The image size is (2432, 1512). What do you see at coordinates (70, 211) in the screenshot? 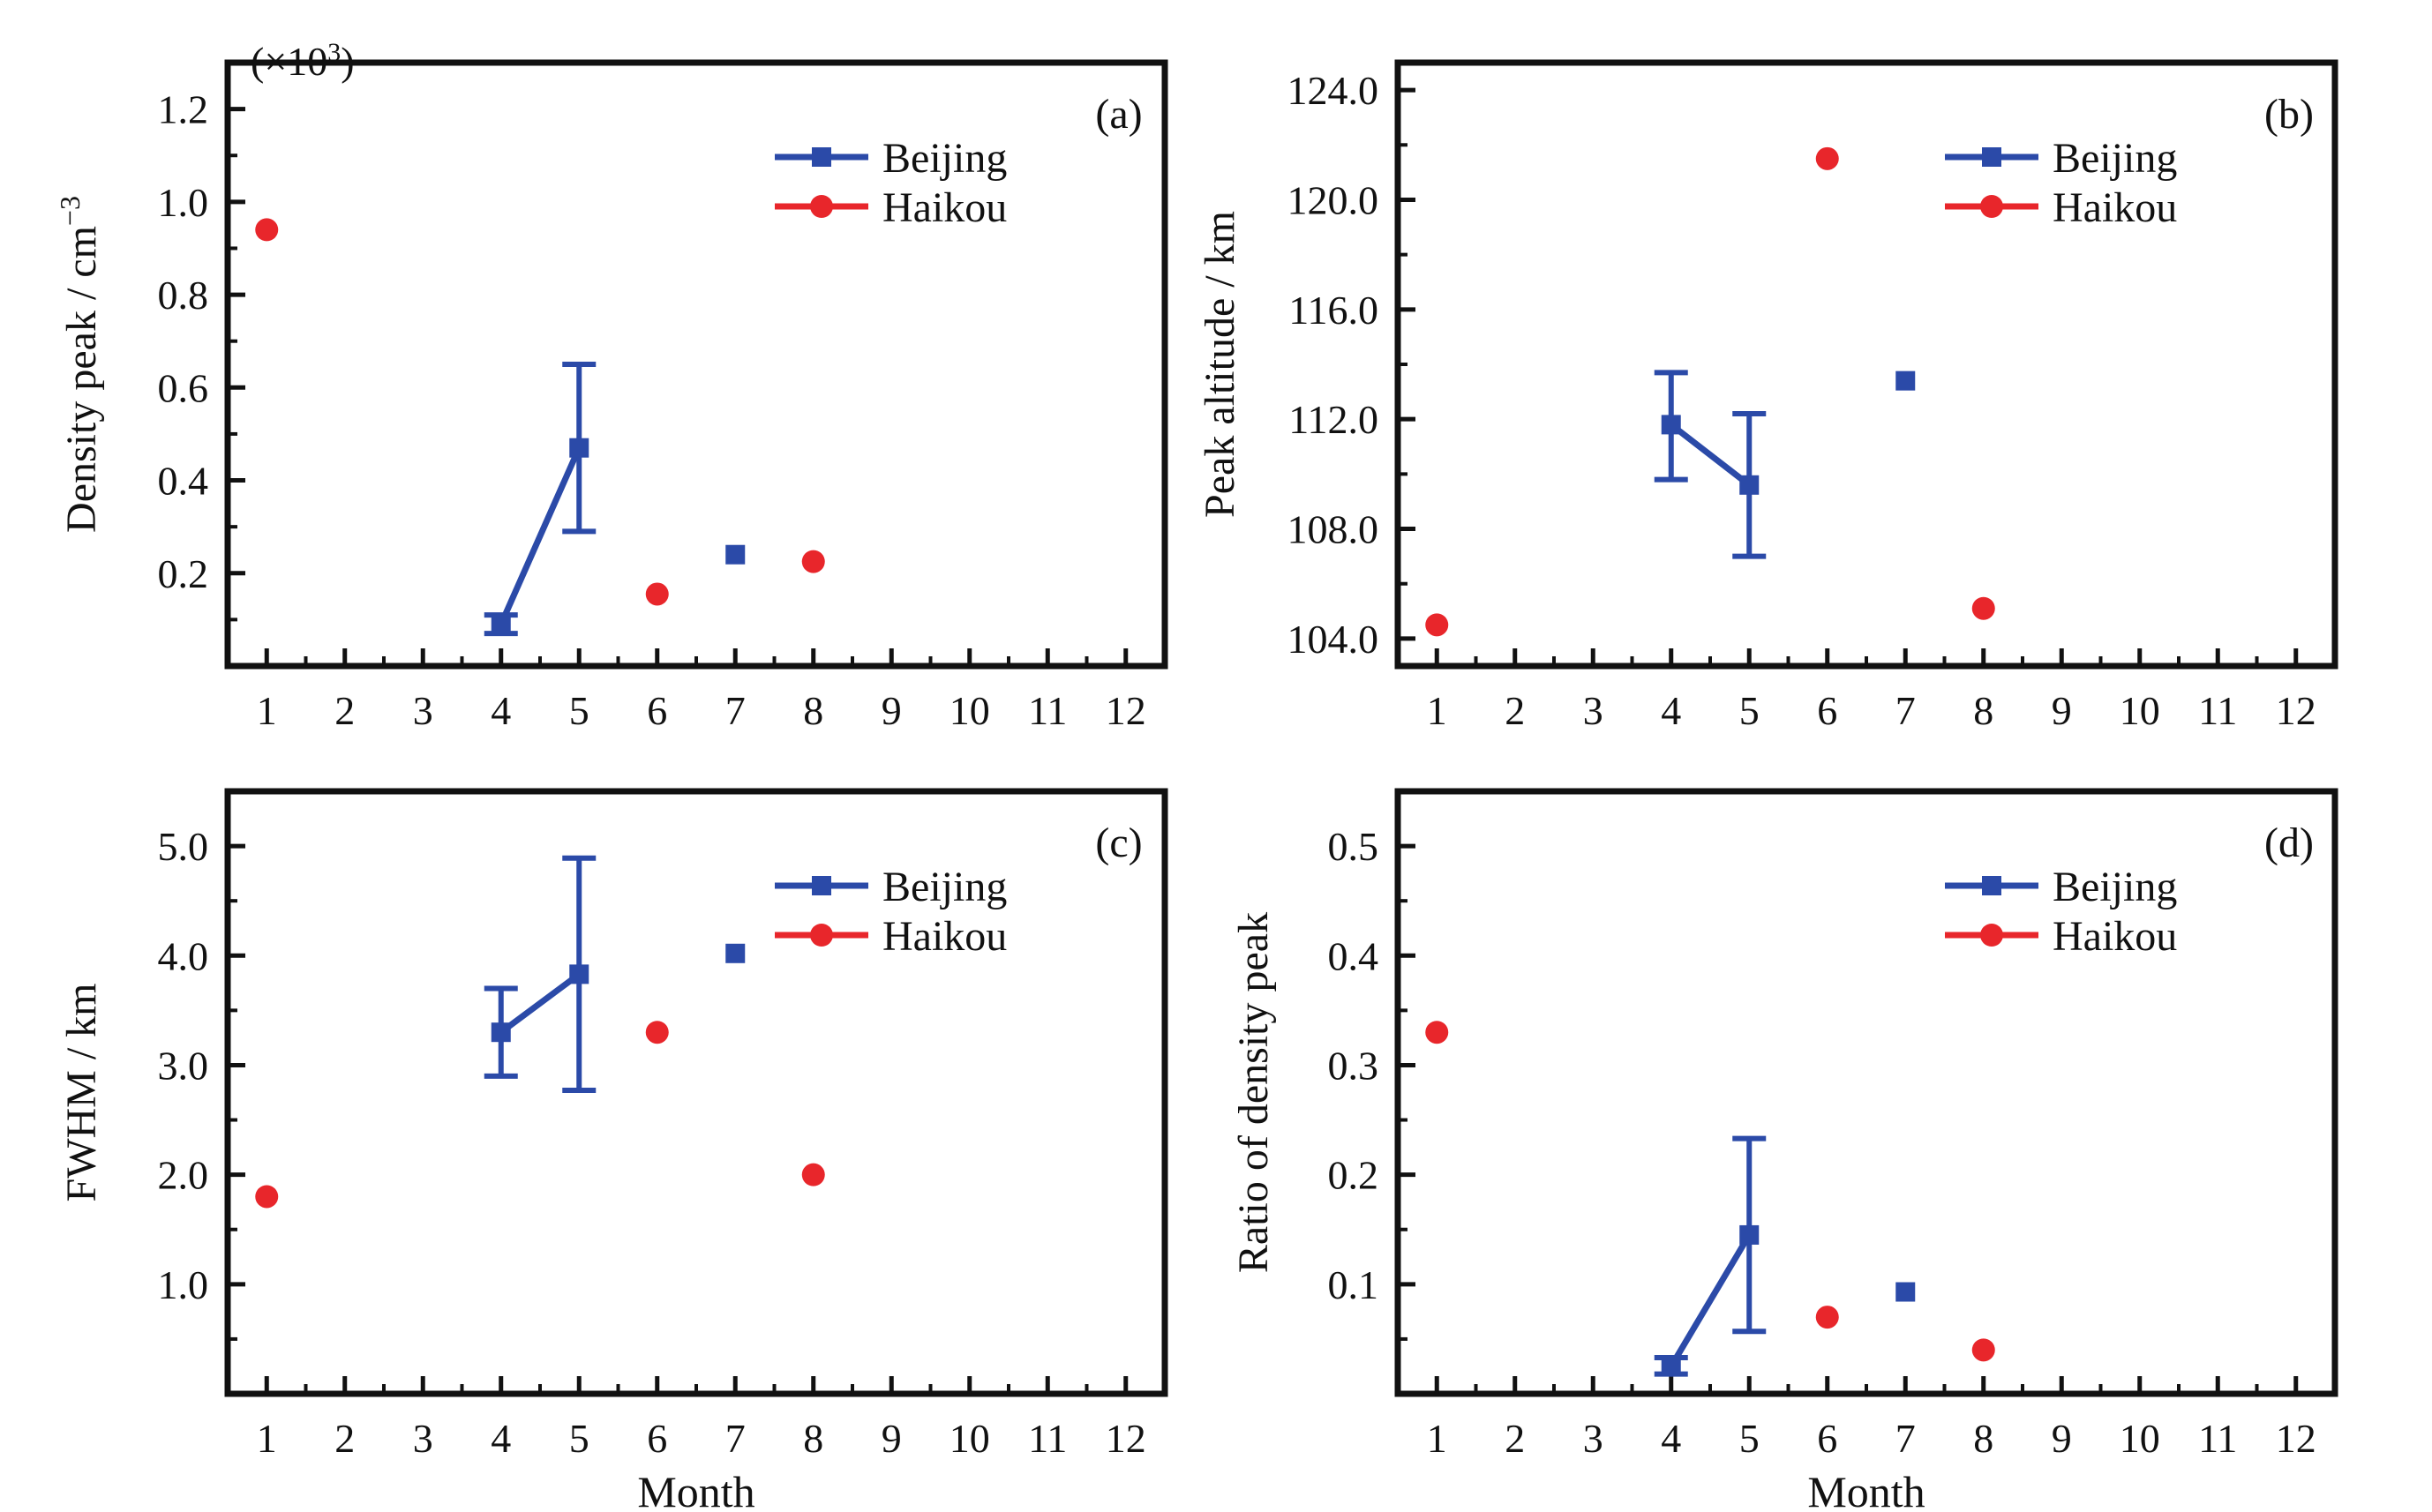
I see `y-axis-label-superscript: −3` at bounding box center [70, 211].